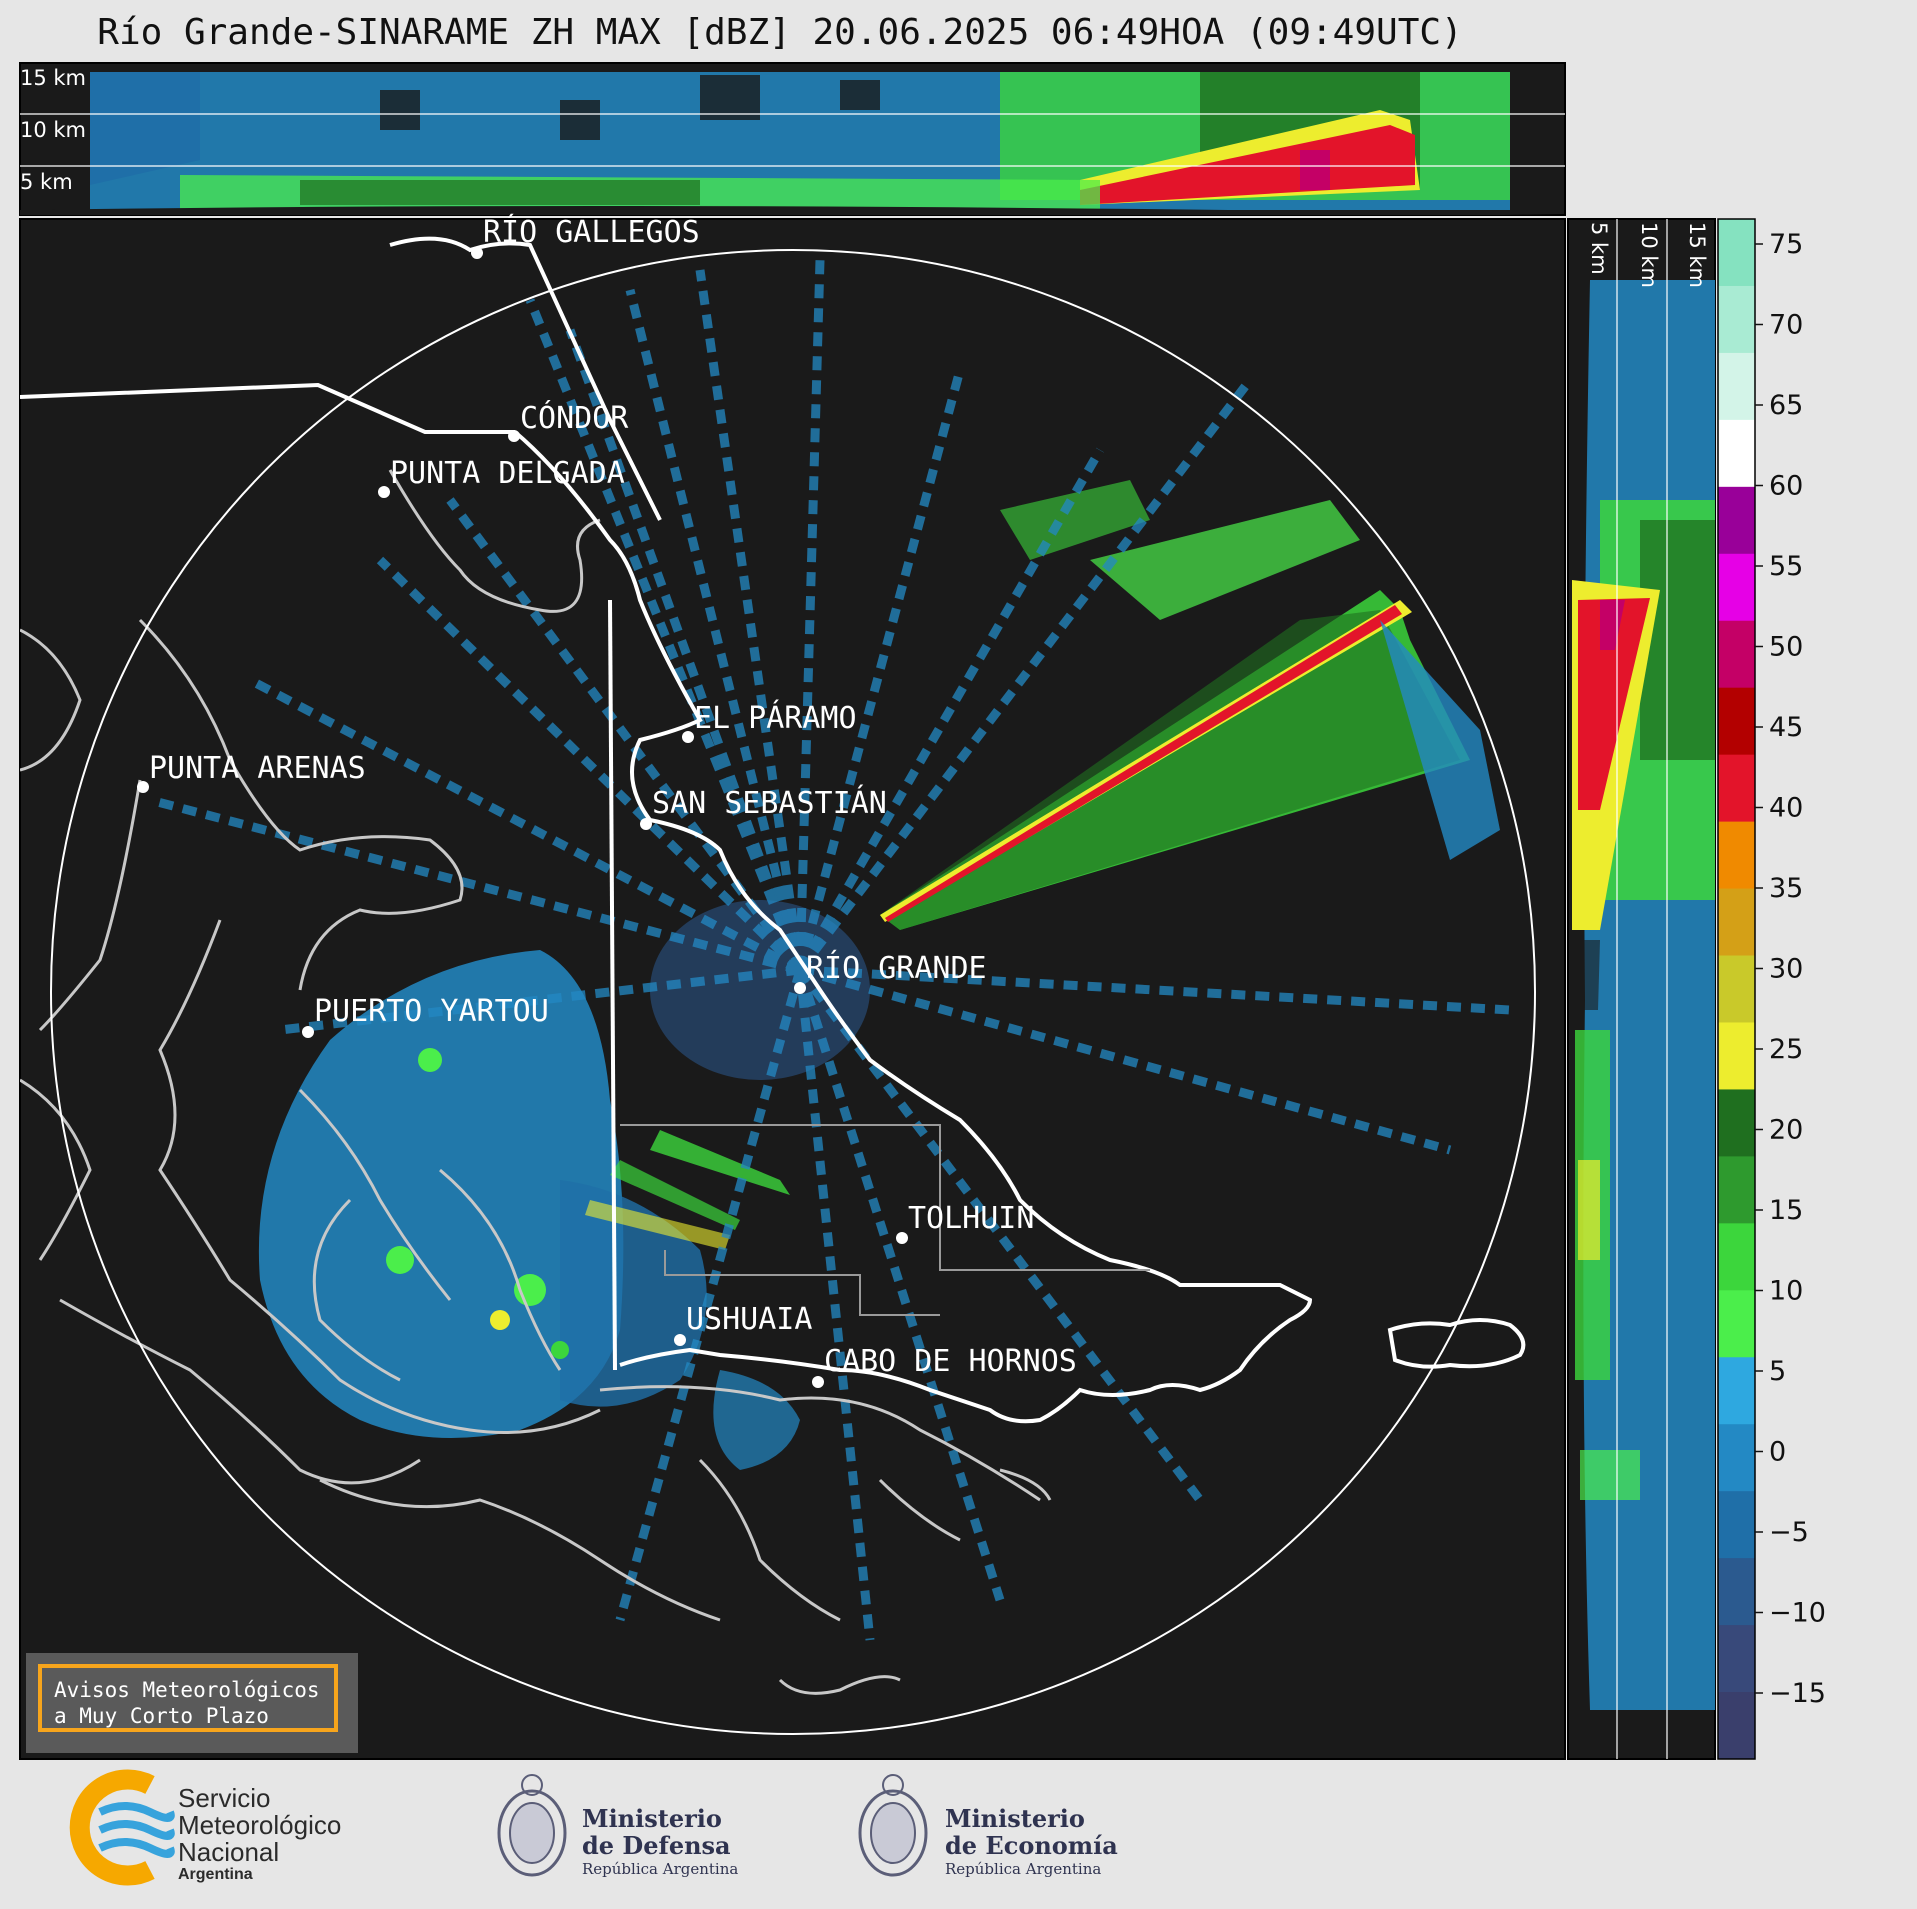 The image size is (1917, 1909). I want to click on colorbar-tick-label: 25, so click(1786, 1049).